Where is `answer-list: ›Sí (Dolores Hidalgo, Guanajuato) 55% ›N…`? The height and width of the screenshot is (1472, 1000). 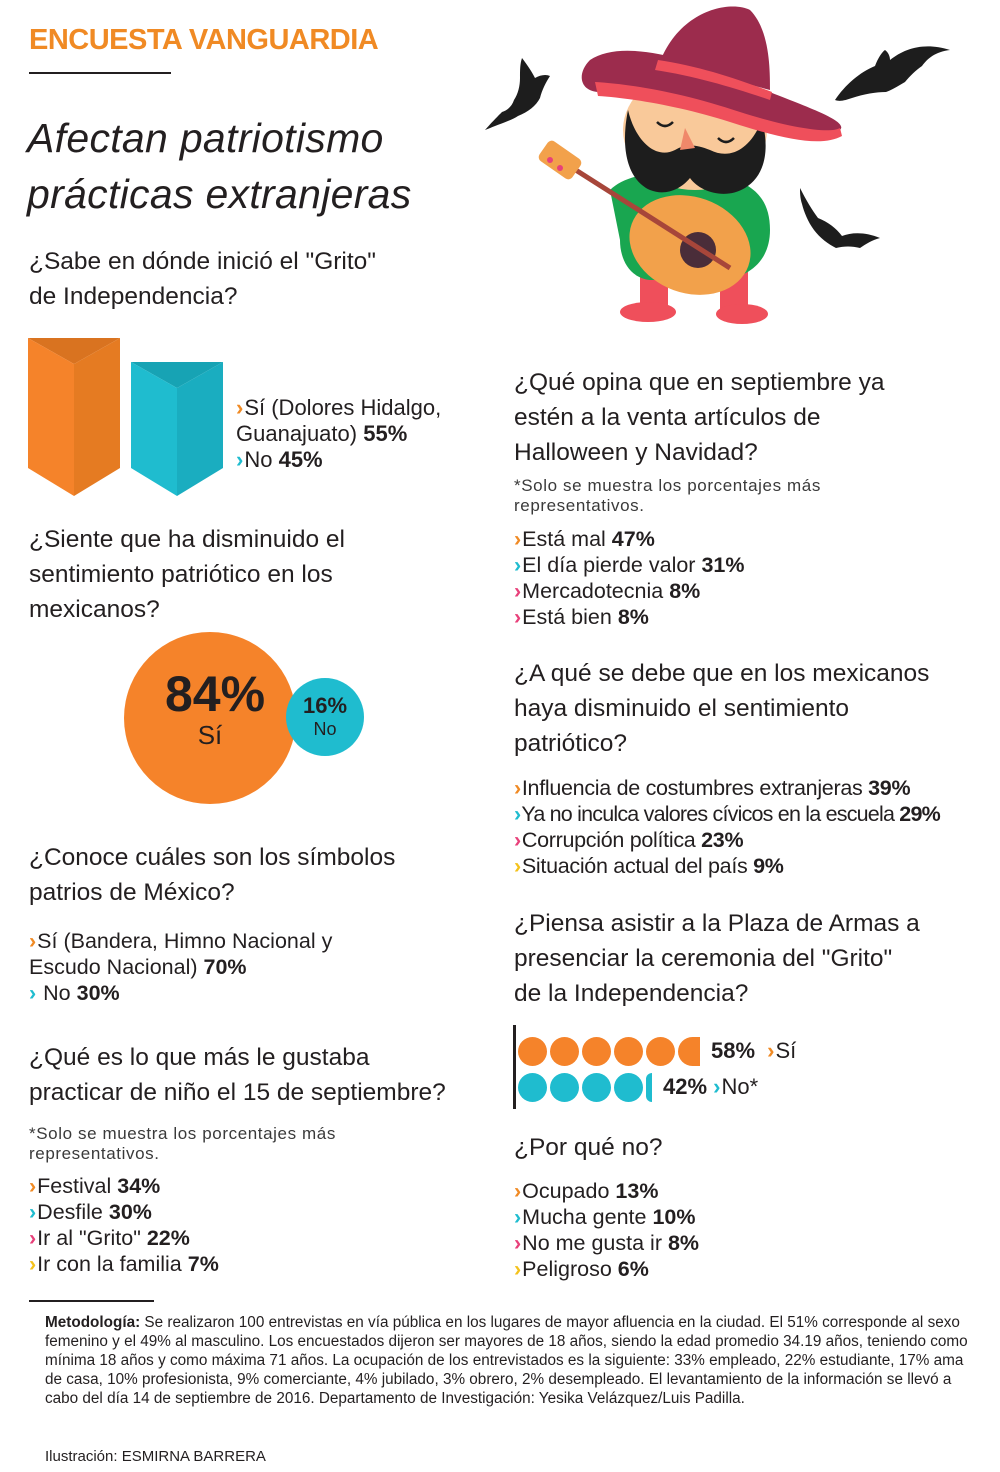 answer-list: ›Sí (Dolores Hidalgo, Guanajuato) 55% ›N… is located at coordinates (338, 434).